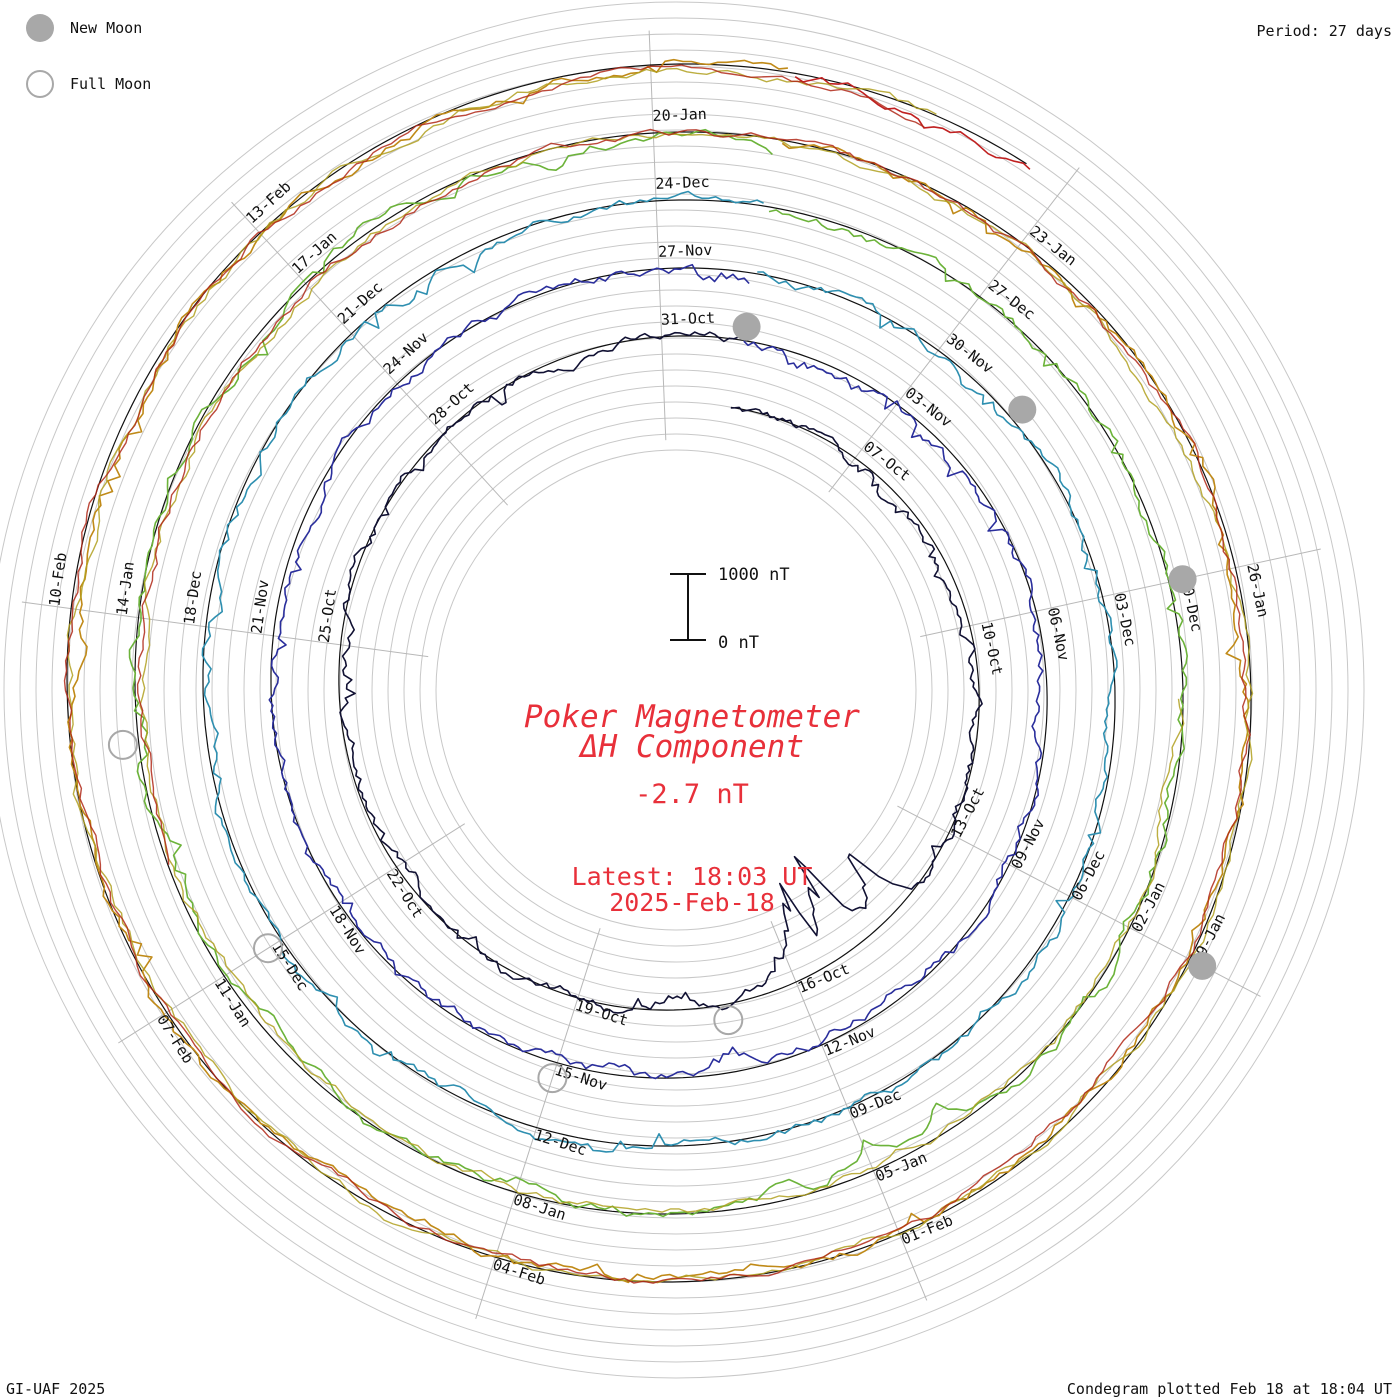  I want to click on credit-label: GI-UAF 2025, so click(56, 1389).